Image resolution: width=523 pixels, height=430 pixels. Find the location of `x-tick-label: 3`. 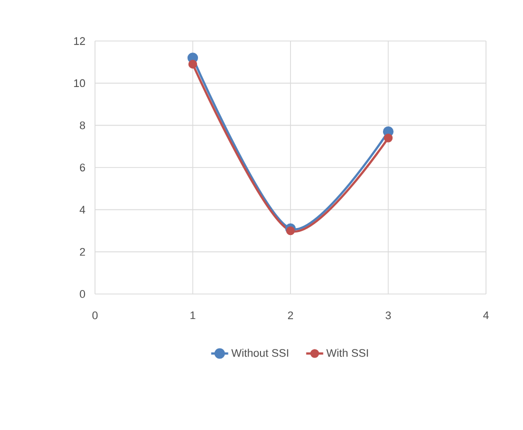

x-tick-label: 3 is located at coordinates (388, 315).